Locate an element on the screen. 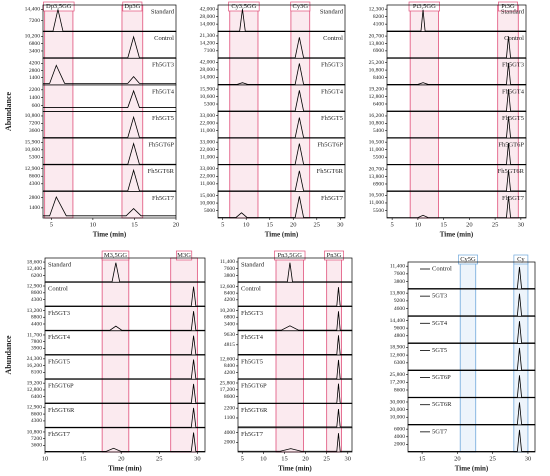 The image size is (550, 476). y-tick-label: 8800 is located at coordinates (36, 318).